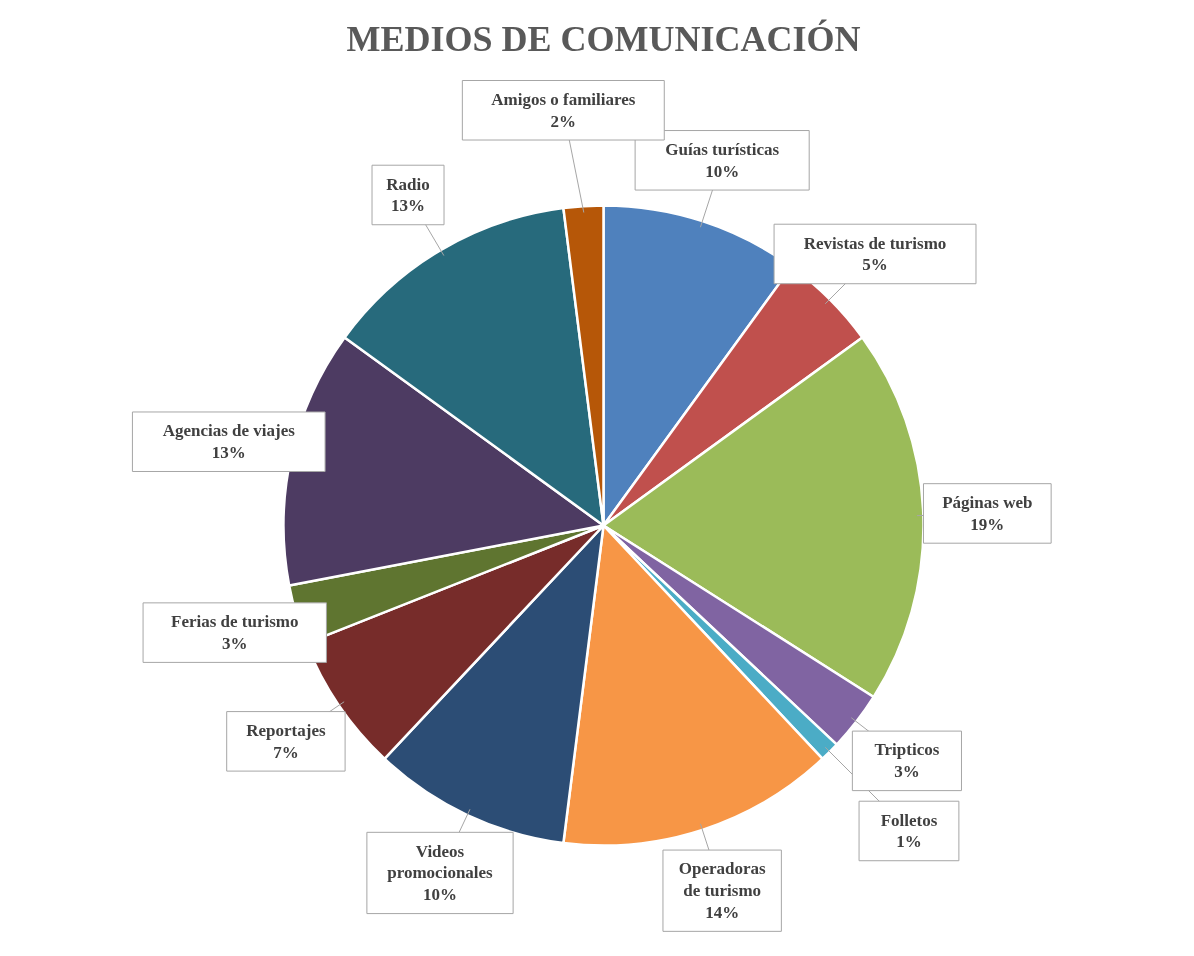 The image size is (1194, 956). What do you see at coordinates (235, 622) in the screenshot?
I see `slice-label: Ferias de turismo` at bounding box center [235, 622].